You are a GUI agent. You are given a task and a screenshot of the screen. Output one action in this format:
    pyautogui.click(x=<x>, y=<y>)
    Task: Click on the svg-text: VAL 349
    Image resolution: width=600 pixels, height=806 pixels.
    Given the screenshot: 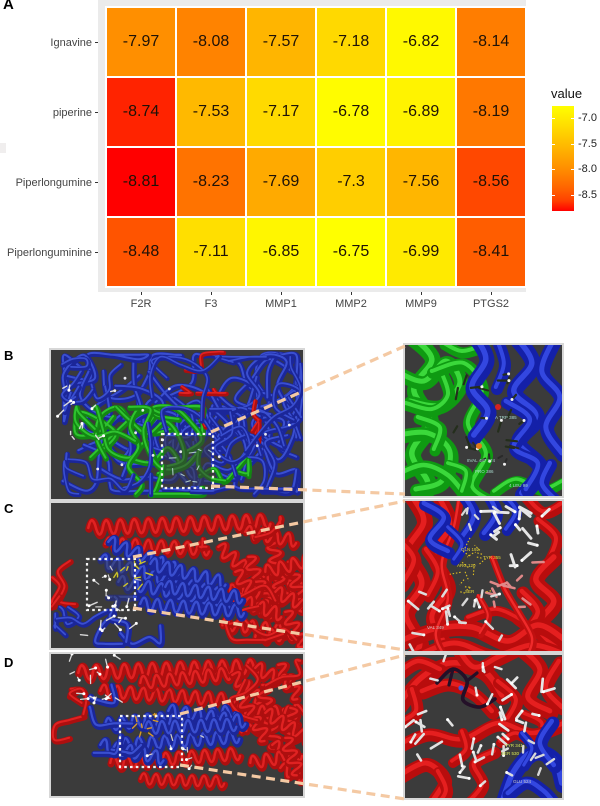 What is the action you would take?
    pyautogui.click(x=435, y=627)
    